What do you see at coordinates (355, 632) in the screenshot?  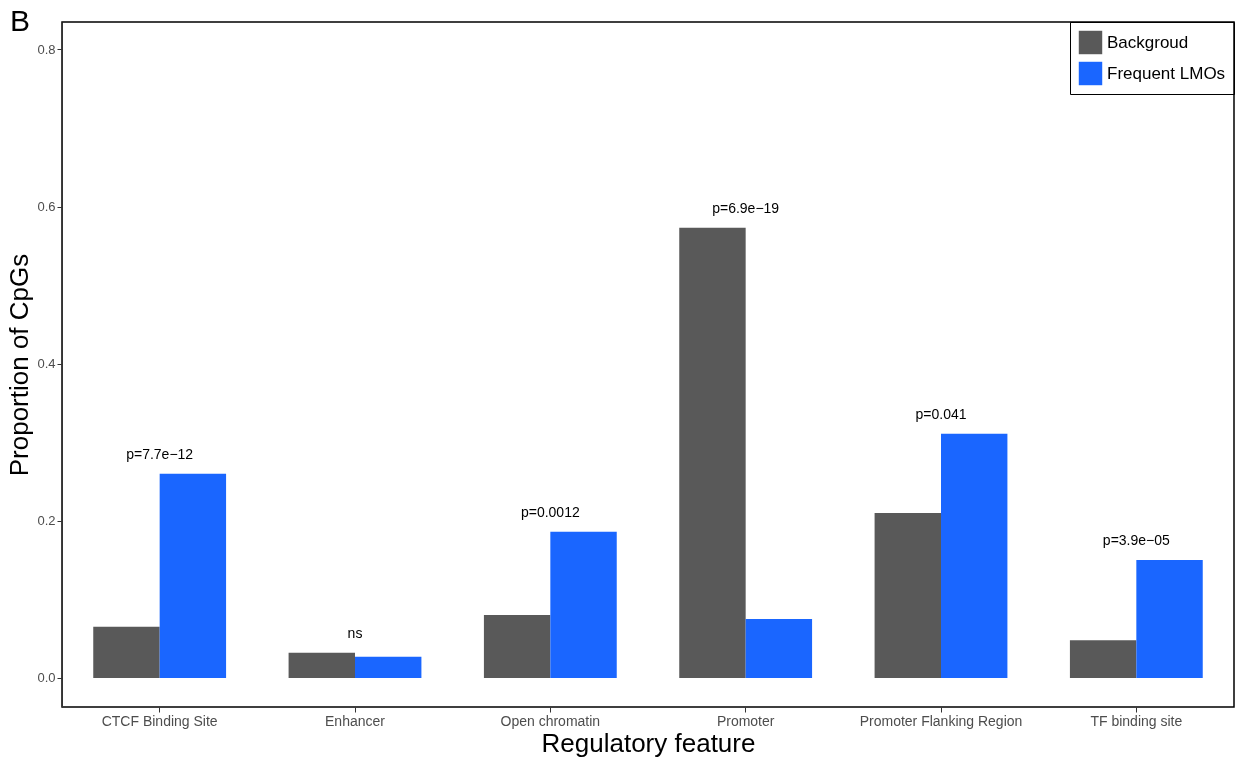 I see `annotation: ns` at bounding box center [355, 632].